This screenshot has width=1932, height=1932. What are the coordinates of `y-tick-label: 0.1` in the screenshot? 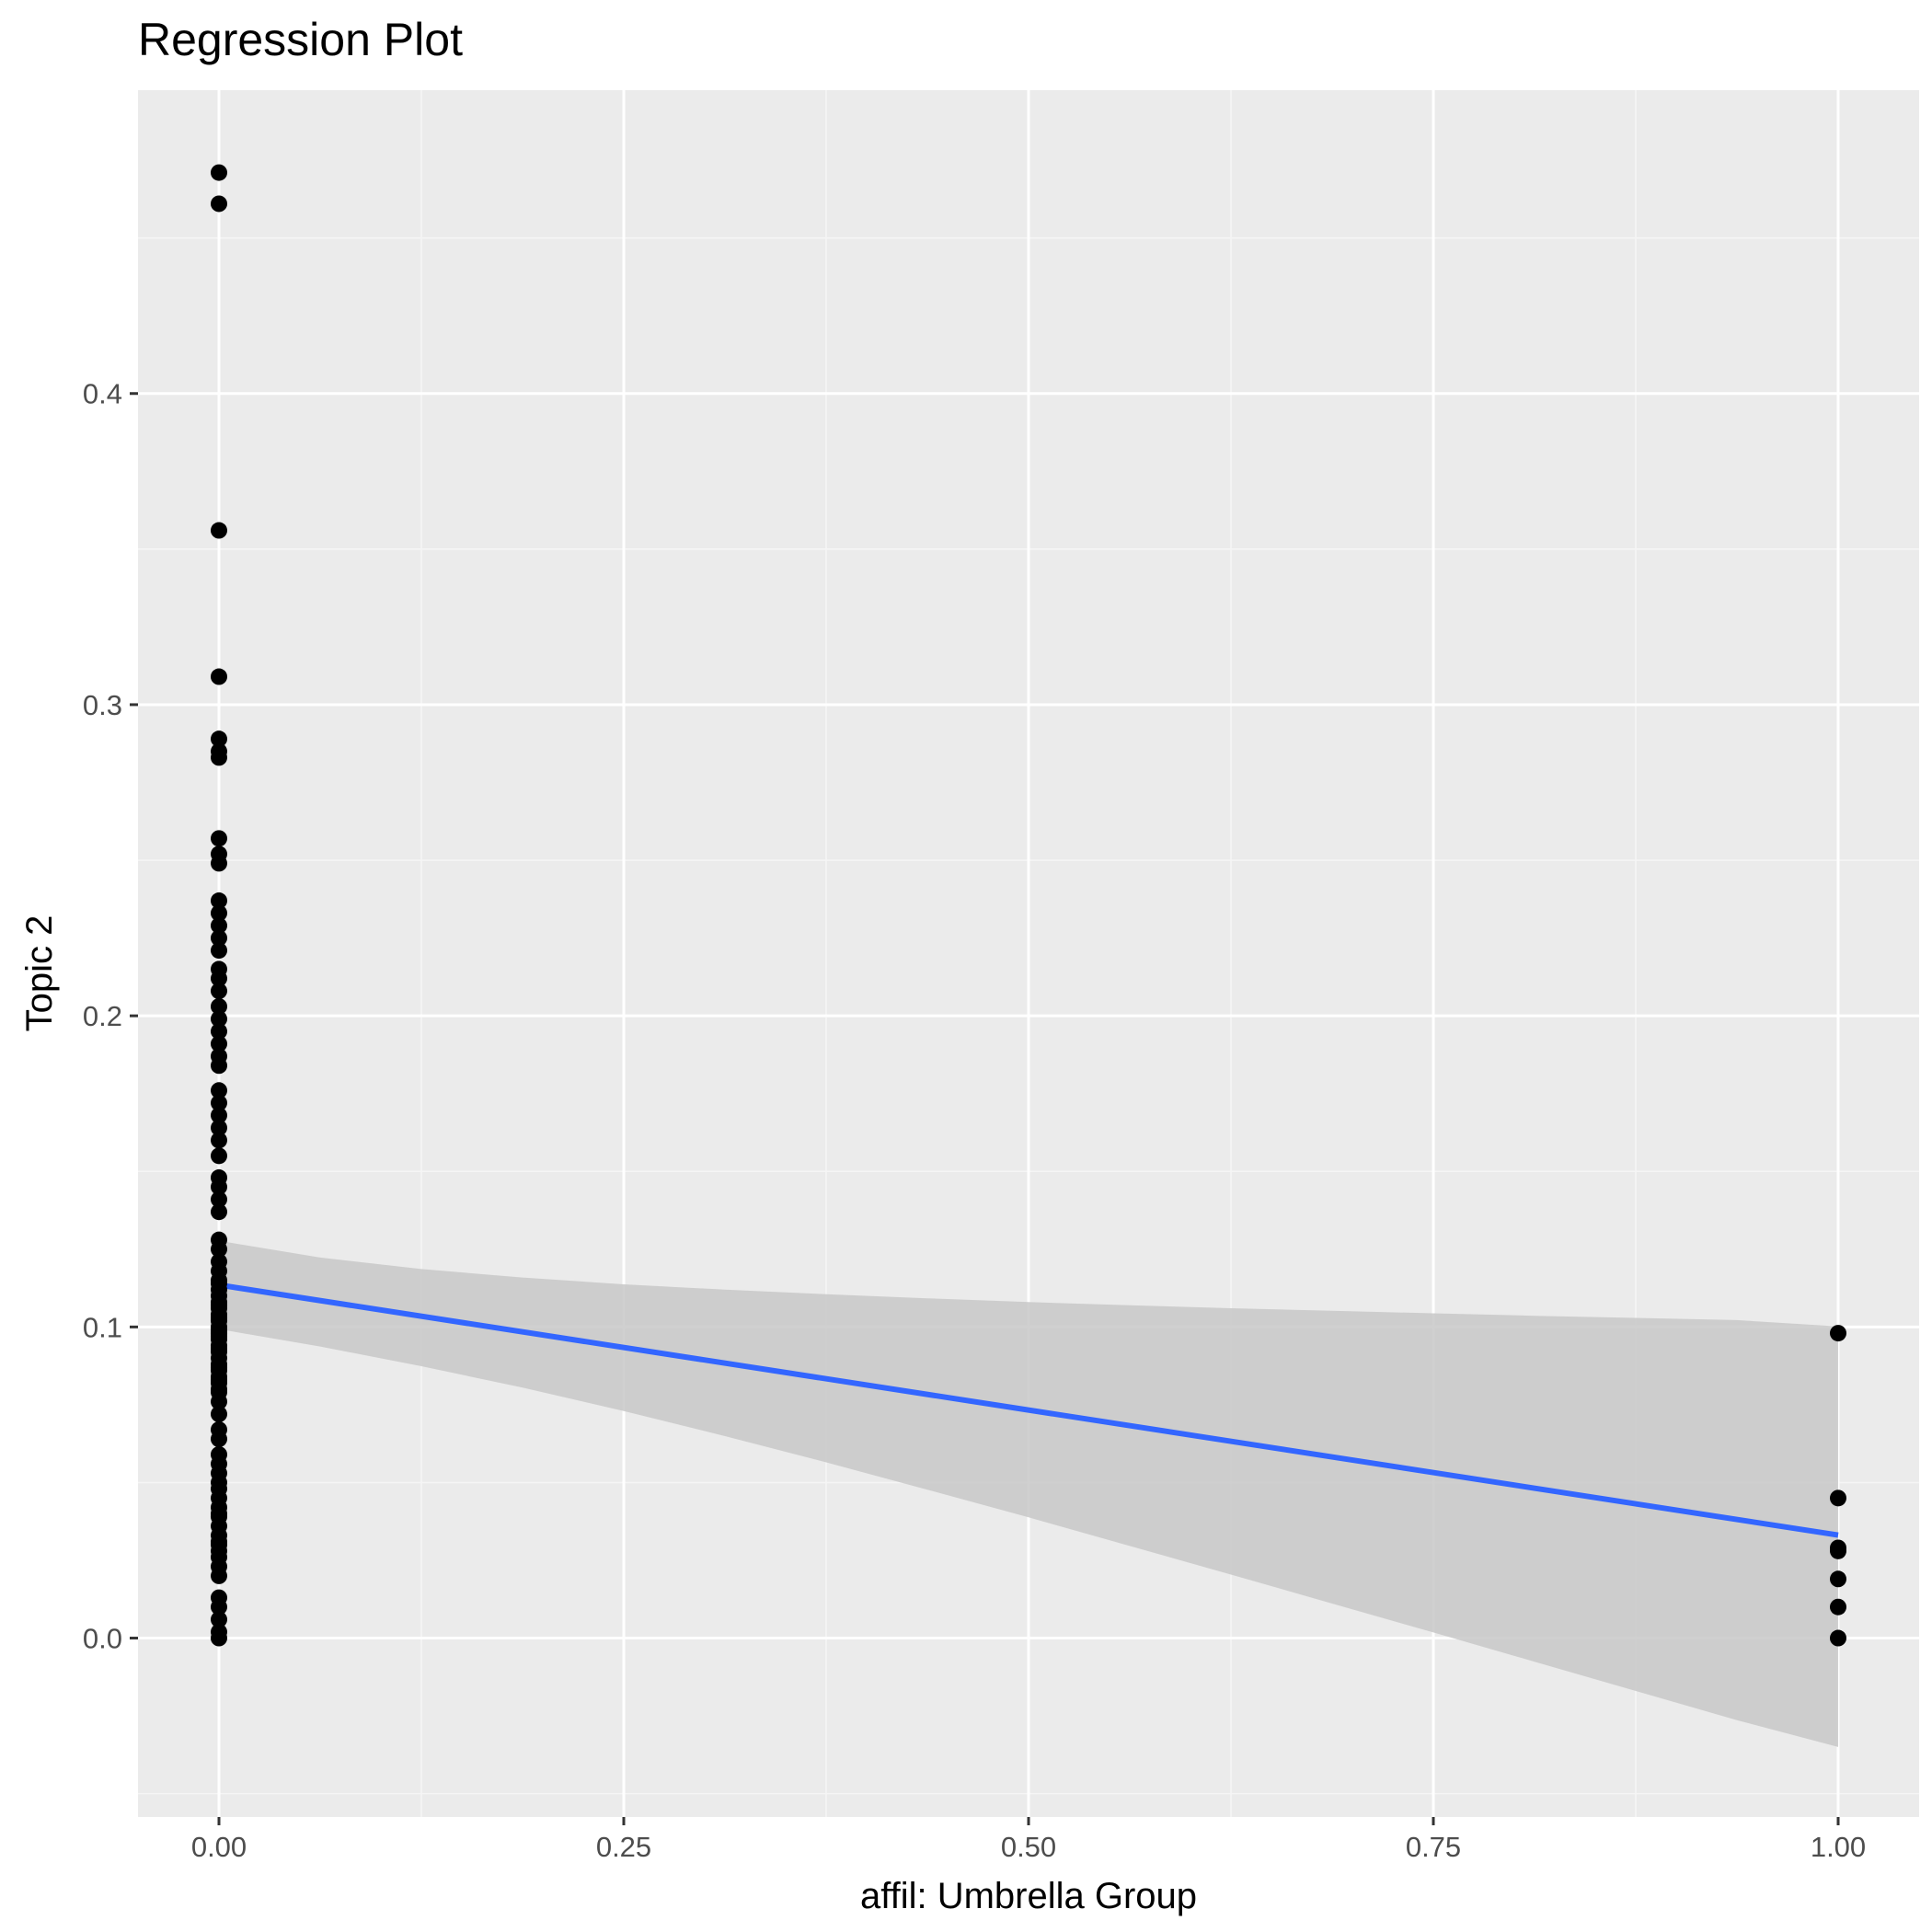 It's located at (102, 1327).